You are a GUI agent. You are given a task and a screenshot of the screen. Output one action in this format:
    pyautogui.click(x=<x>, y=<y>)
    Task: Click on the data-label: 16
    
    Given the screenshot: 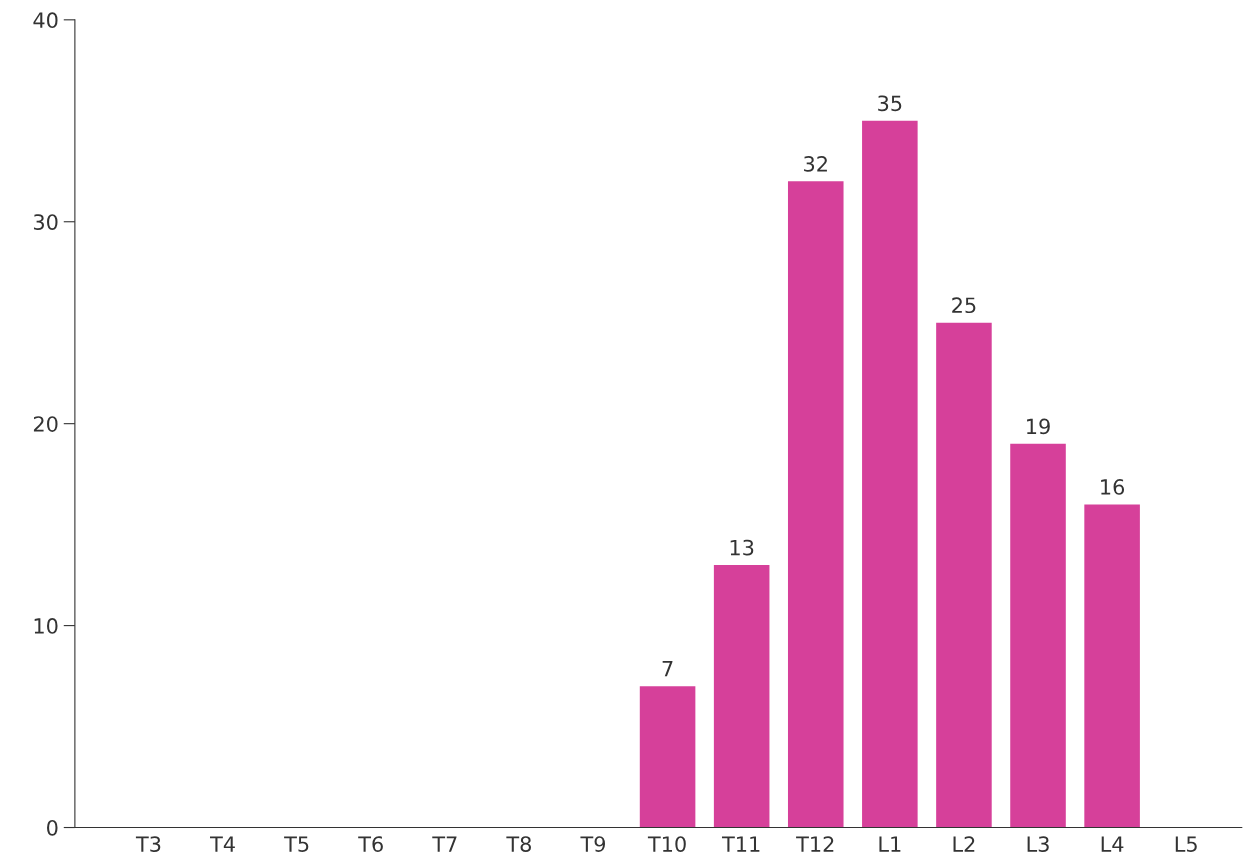 What is the action you would take?
    pyautogui.click(x=1113, y=487)
    